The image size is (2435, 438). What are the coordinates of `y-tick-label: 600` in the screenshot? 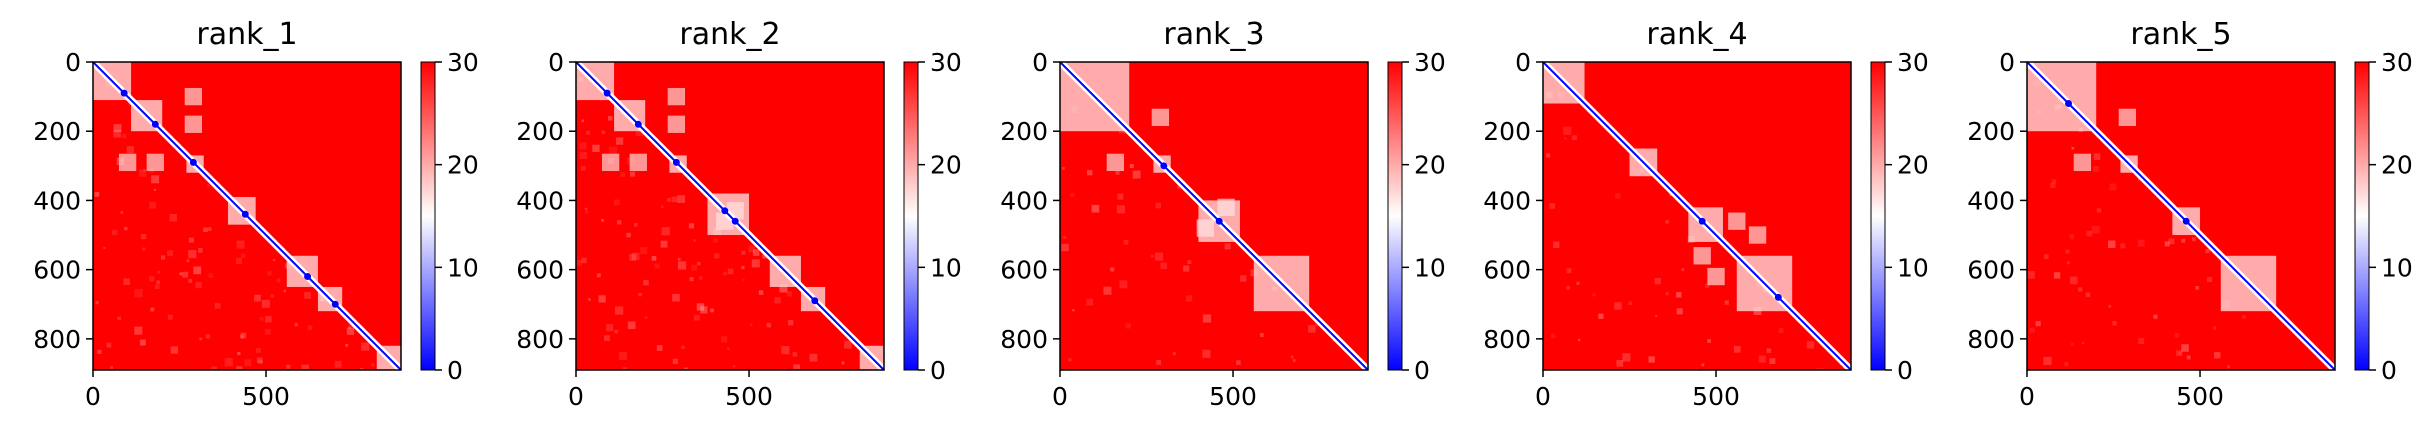 It's located at (1991, 270).